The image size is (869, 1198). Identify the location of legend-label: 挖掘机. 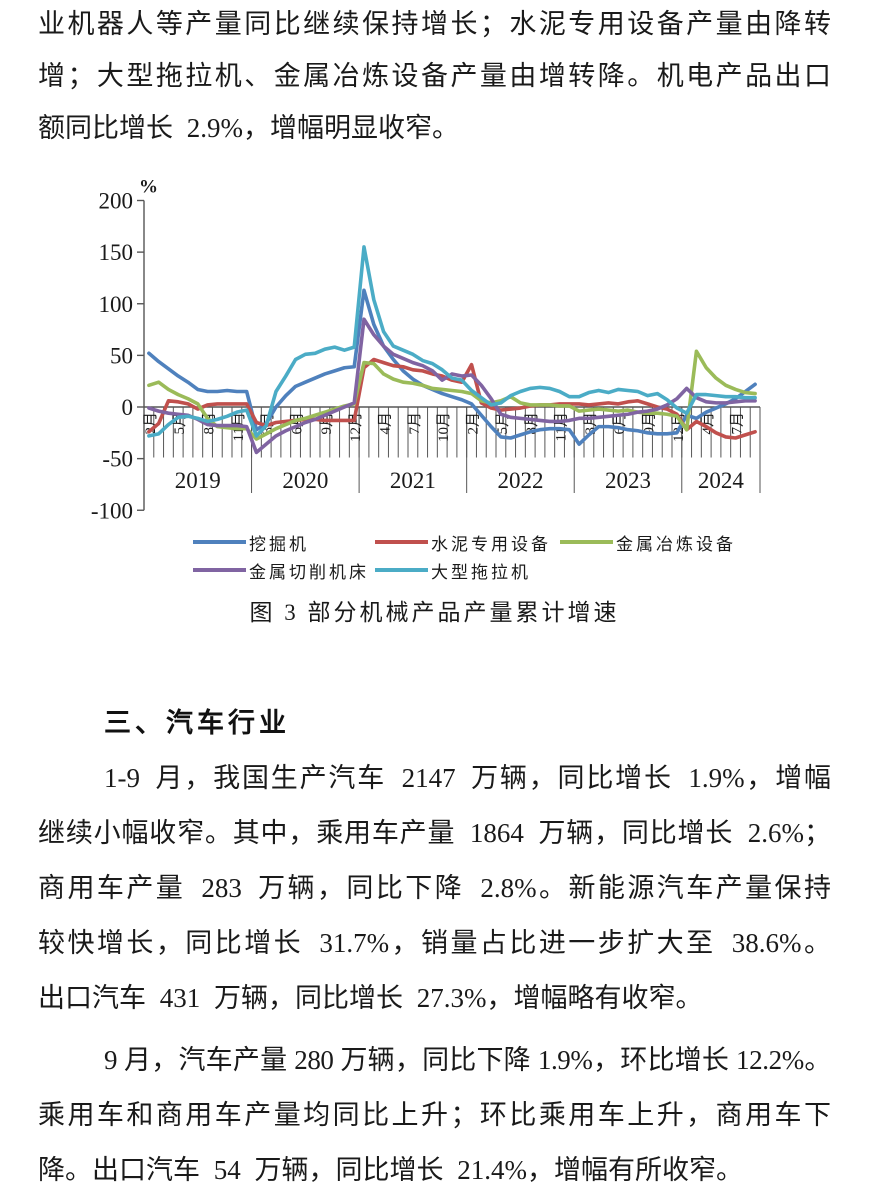
(279, 544).